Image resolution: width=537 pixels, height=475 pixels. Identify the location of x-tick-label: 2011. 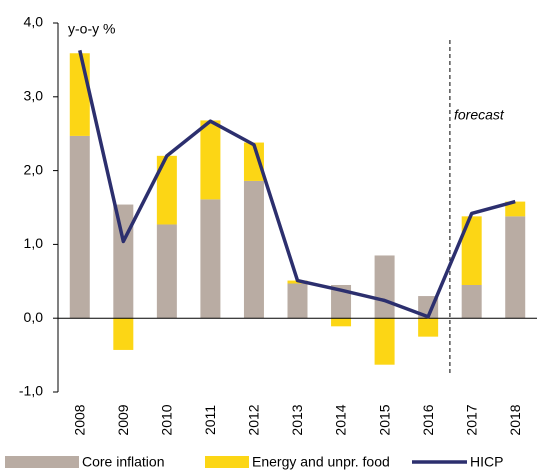
(210, 420).